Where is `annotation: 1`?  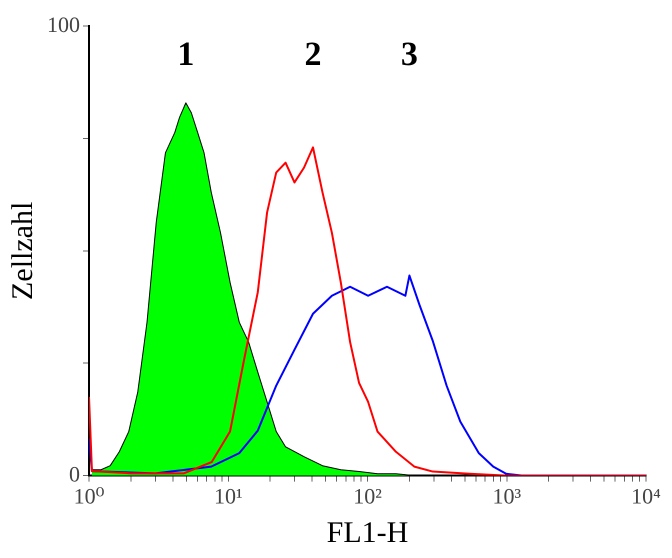 annotation: 1 is located at coordinates (185, 54).